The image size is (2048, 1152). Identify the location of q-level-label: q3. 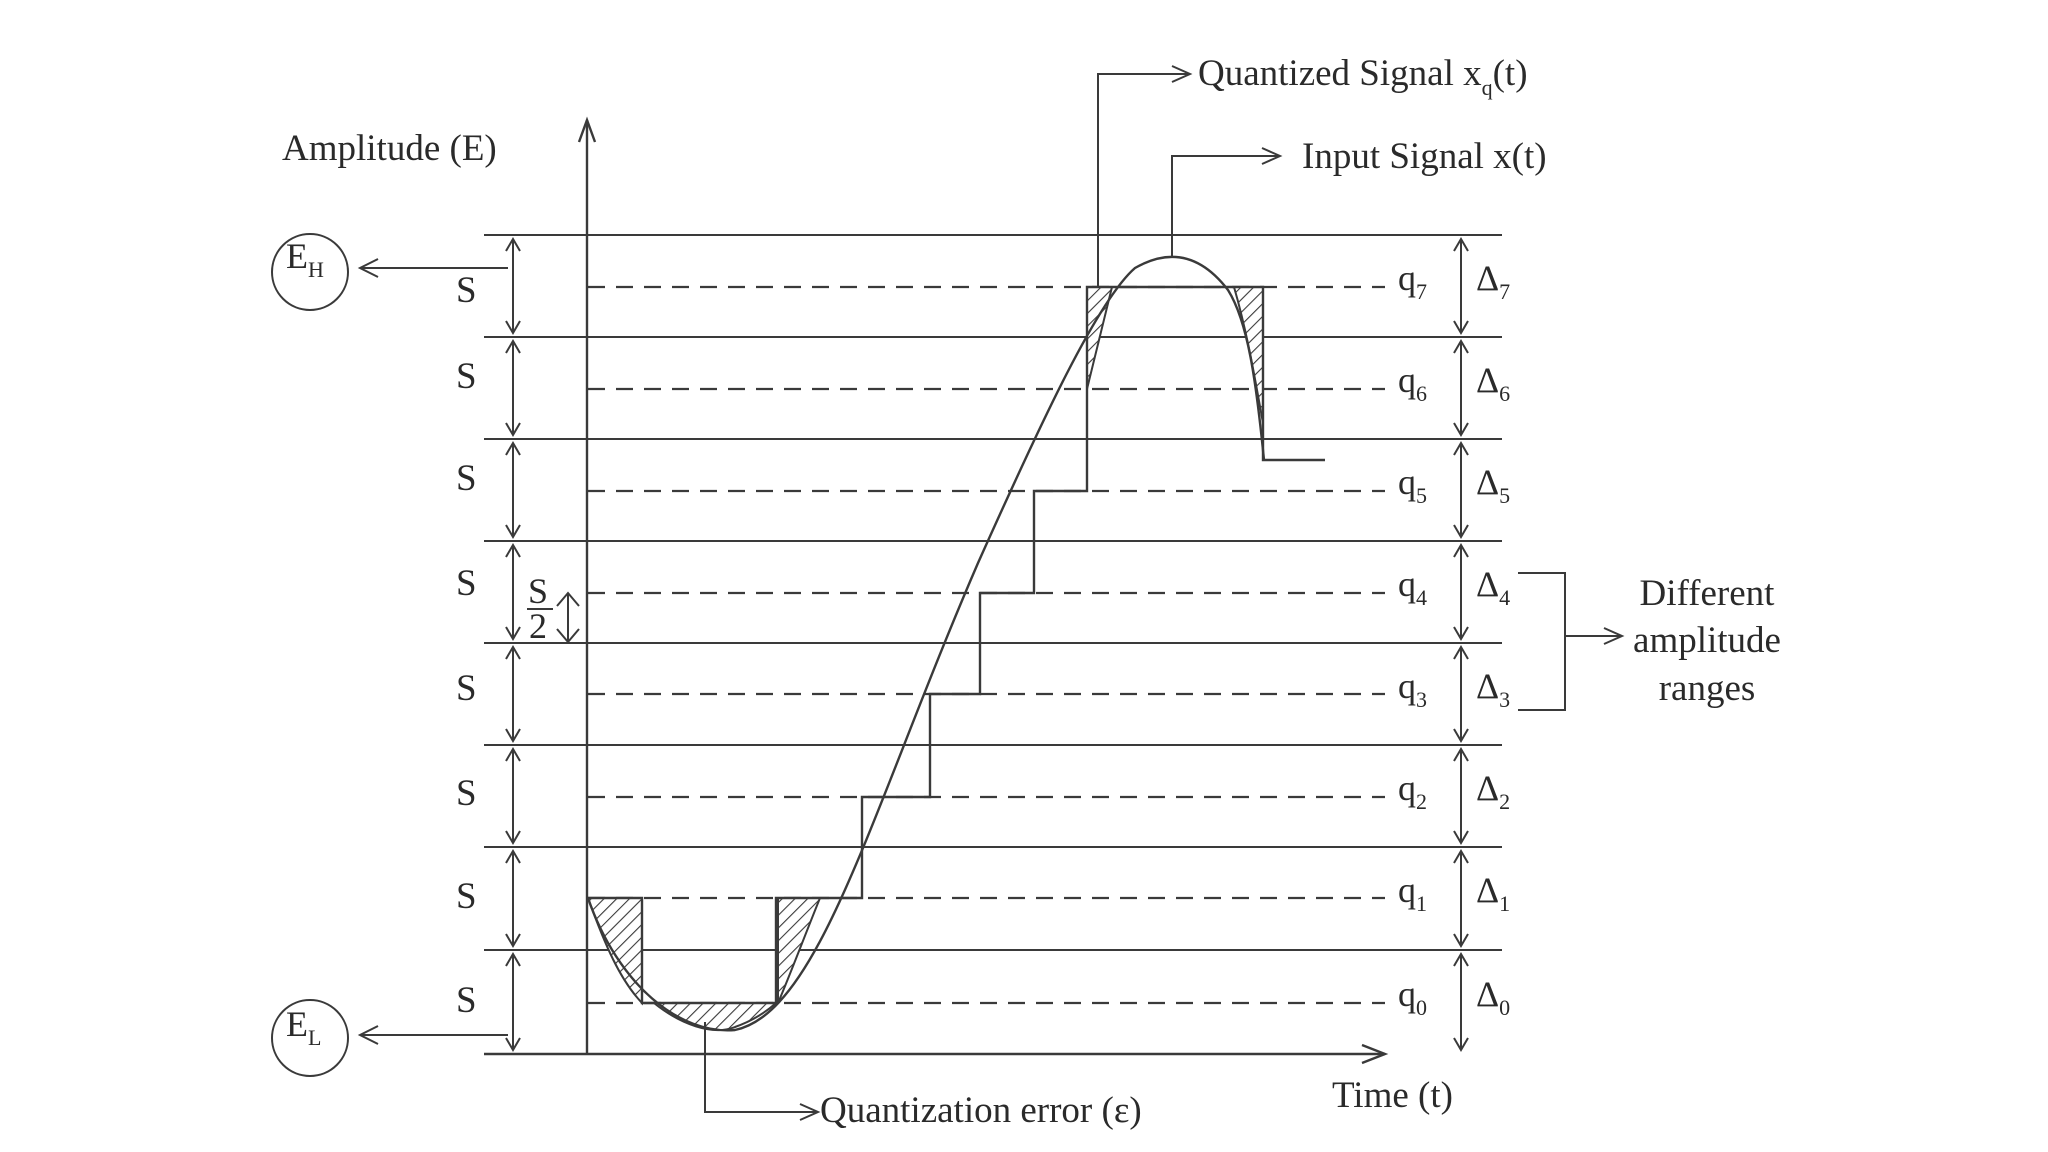
(1412, 689).